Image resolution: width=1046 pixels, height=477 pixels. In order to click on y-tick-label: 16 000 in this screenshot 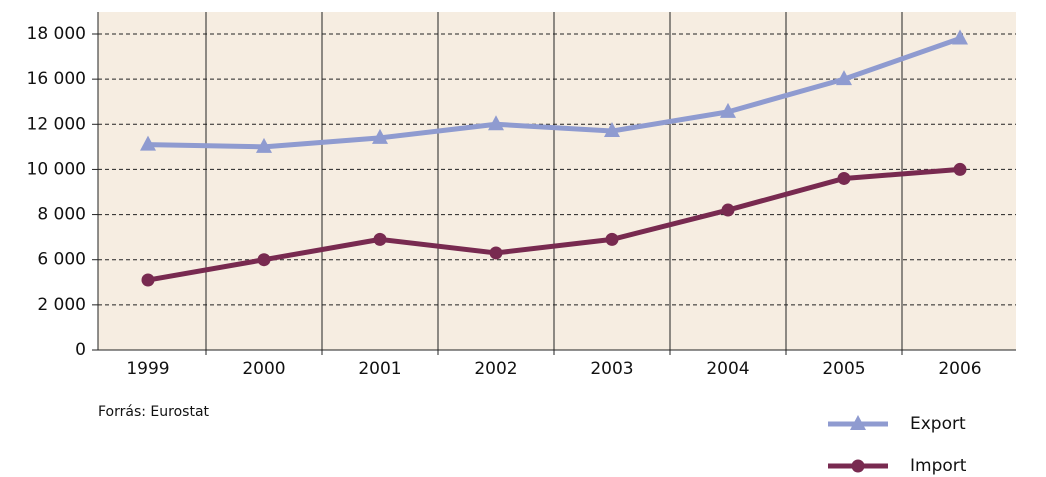, I will do `click(56, 79)`.